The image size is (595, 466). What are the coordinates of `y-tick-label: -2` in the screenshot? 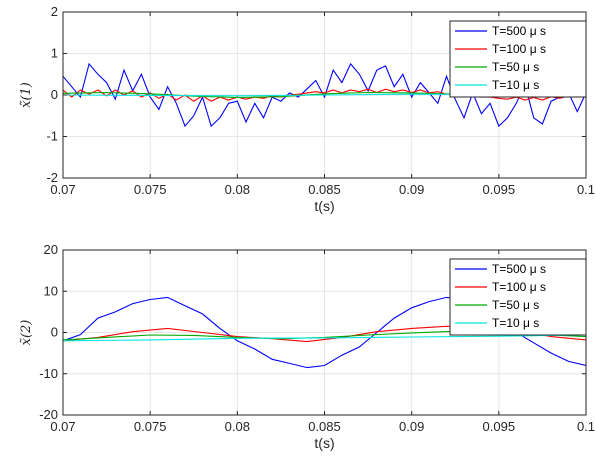 It's located at (52, 177).